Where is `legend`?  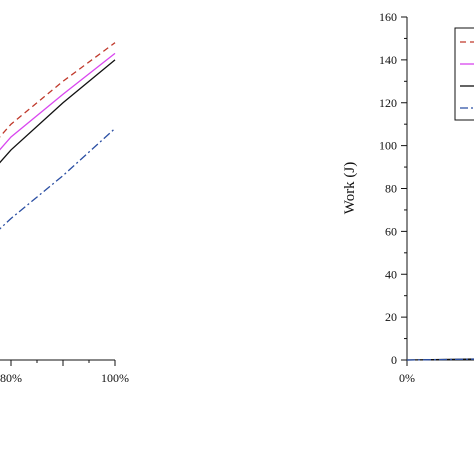
legend is located at coordinates (464, 74).